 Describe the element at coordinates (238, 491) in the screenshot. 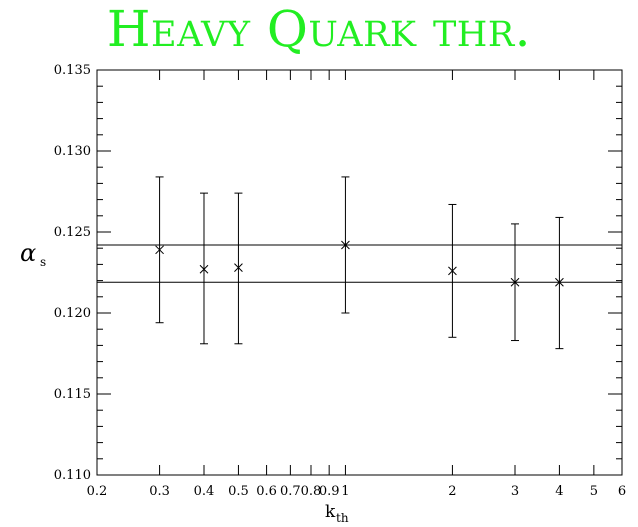

I see `x-tick-label: 0.5` at that location.